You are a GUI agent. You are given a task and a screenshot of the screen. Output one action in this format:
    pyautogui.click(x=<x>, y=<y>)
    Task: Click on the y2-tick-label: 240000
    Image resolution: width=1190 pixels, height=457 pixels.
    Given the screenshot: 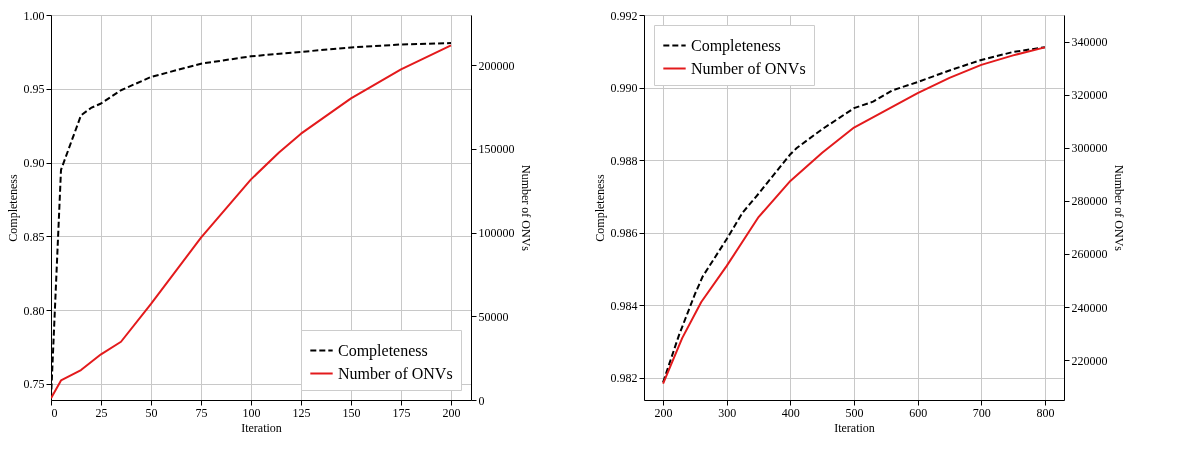 What is the action you would take?
    pyautogui.click(x=1089, y=307)
    